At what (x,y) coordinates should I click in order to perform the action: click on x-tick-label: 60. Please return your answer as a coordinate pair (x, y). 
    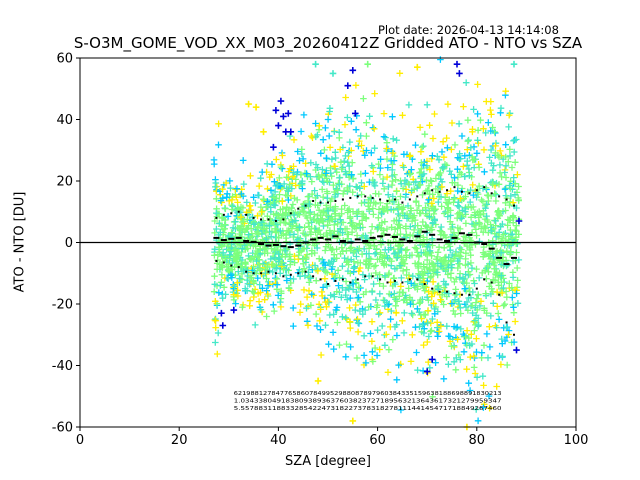
    Looking at the image, I should click on (377, 440).